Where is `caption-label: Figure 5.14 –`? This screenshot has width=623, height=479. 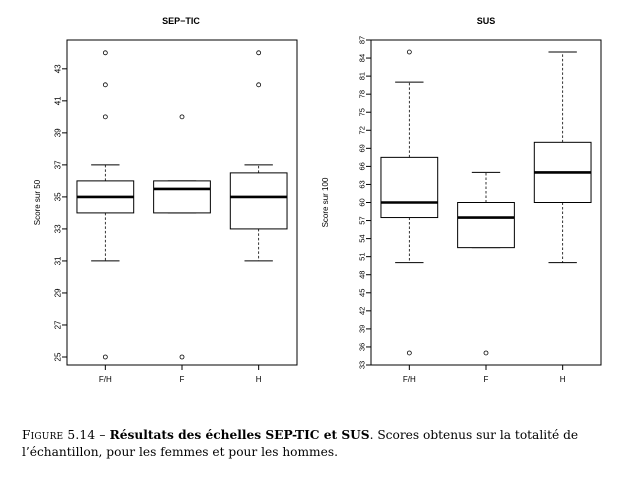 caption-label: Figure 5.14 – is located at coordinates (64, 435).